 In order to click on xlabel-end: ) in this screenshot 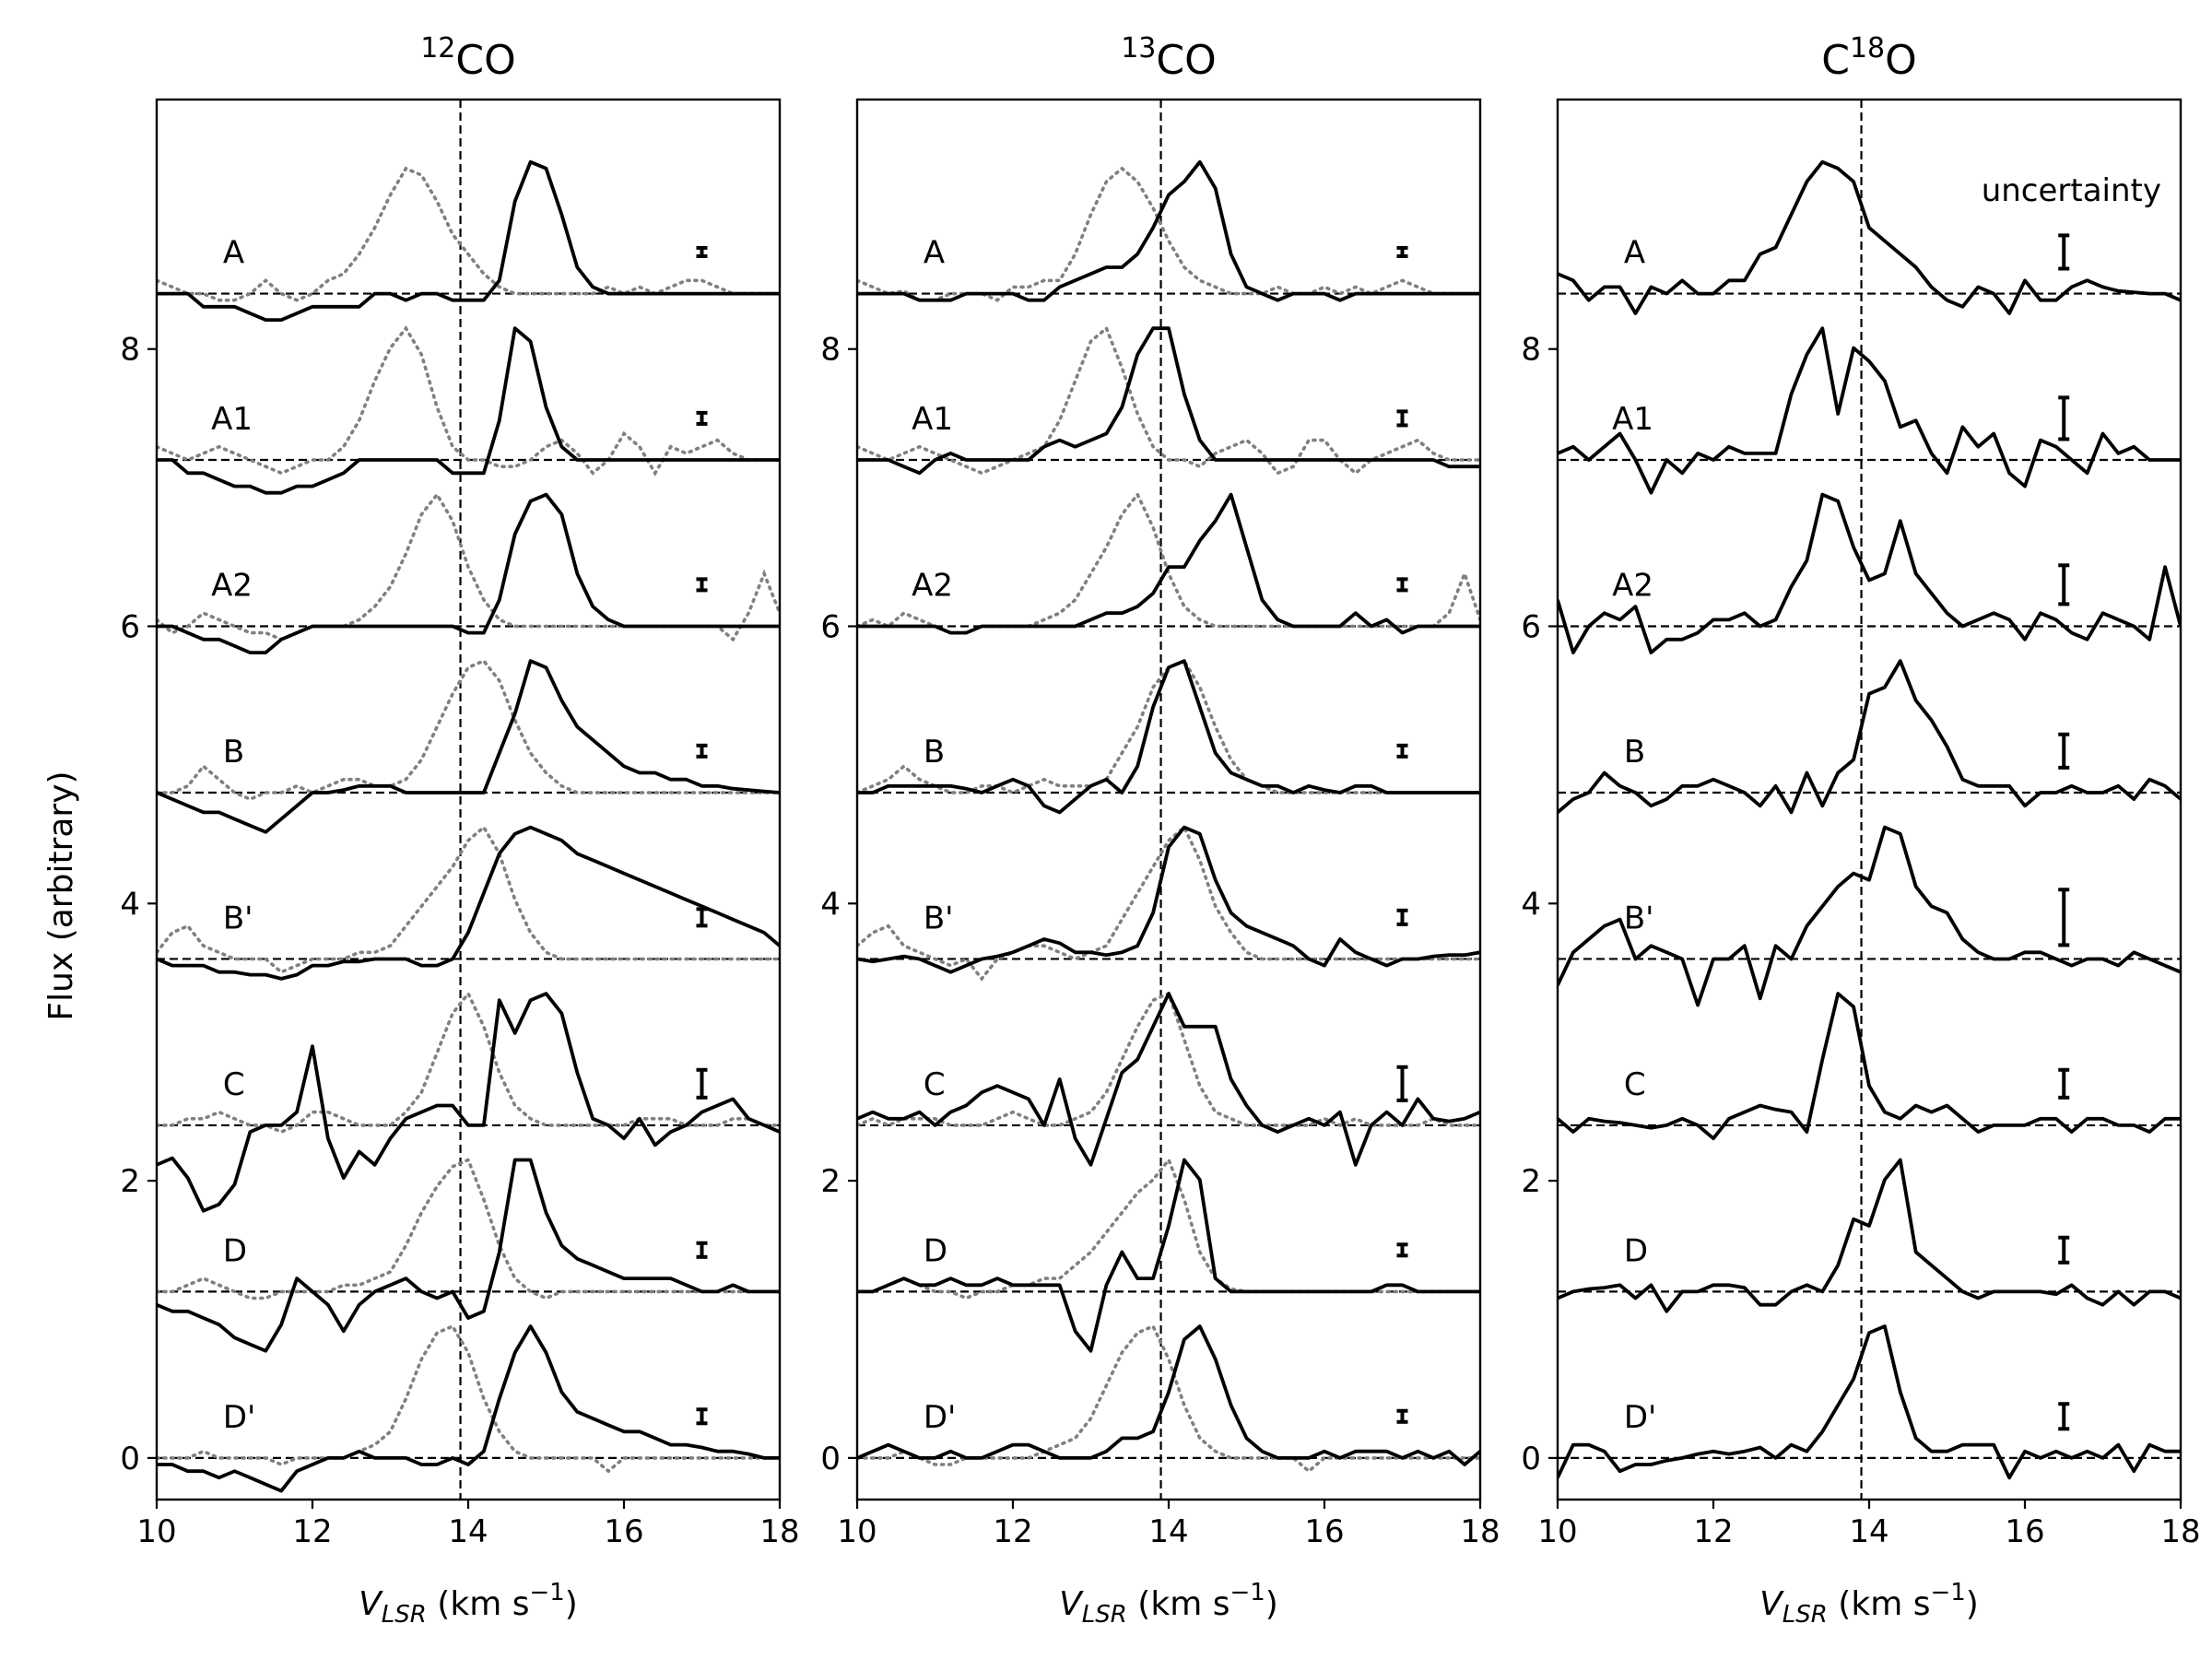, I will do `click(1271, 1604)`.